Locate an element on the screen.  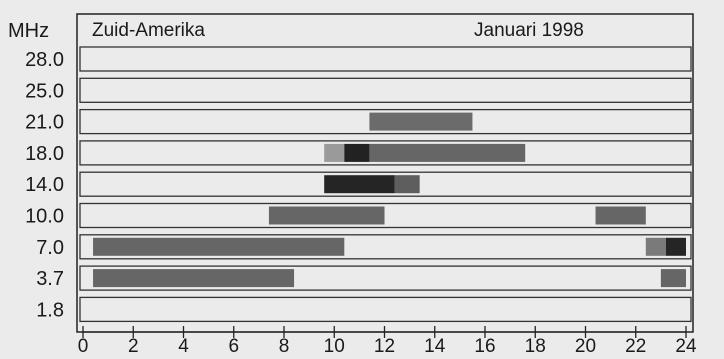
x-axis: 0 2 4 6 8 10 12 14 16 18 20 22 24 is located at coordinates (387, 341).